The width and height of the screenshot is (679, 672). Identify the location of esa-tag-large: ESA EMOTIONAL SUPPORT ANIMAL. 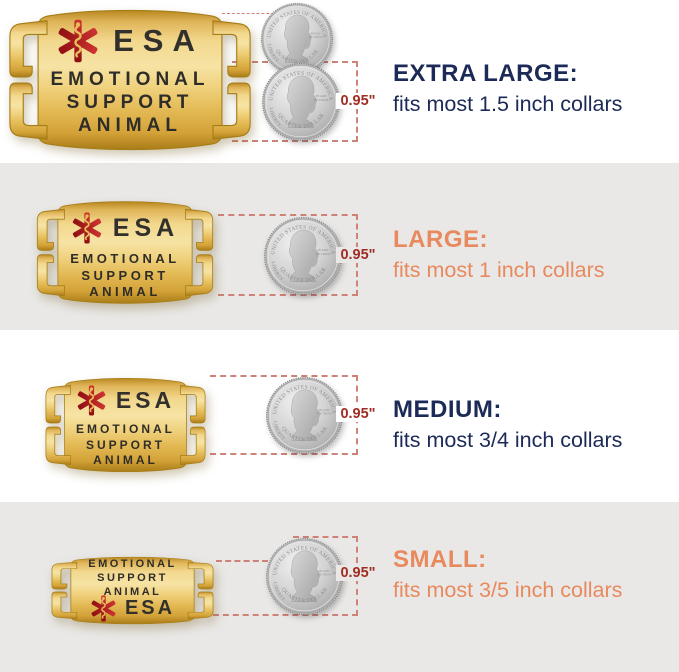
(125, 252).